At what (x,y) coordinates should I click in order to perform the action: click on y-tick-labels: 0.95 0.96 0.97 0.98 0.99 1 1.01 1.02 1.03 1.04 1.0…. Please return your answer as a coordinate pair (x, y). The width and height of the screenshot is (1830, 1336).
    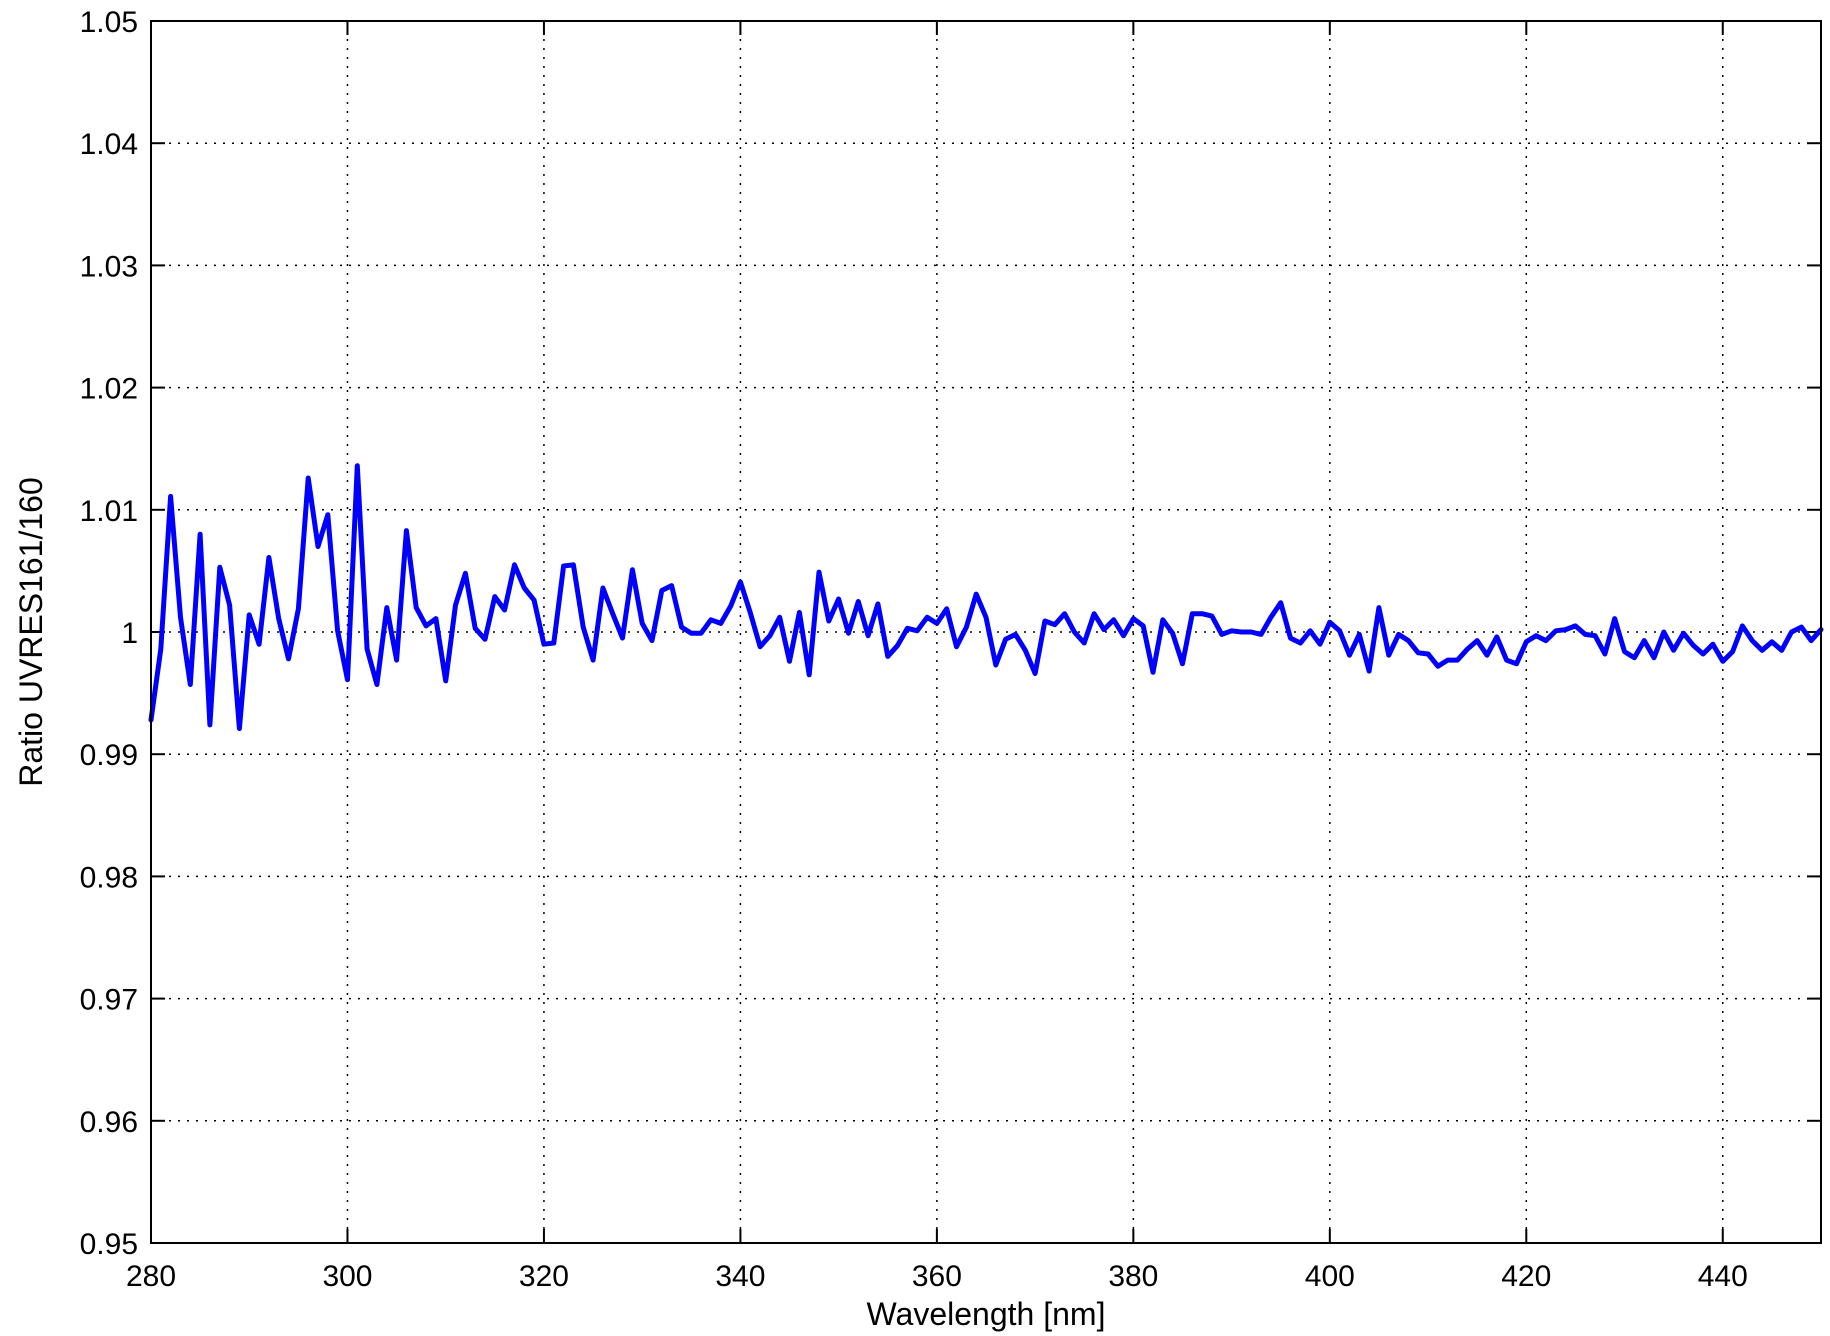
    Looking at the image, I should click on (109, 633).